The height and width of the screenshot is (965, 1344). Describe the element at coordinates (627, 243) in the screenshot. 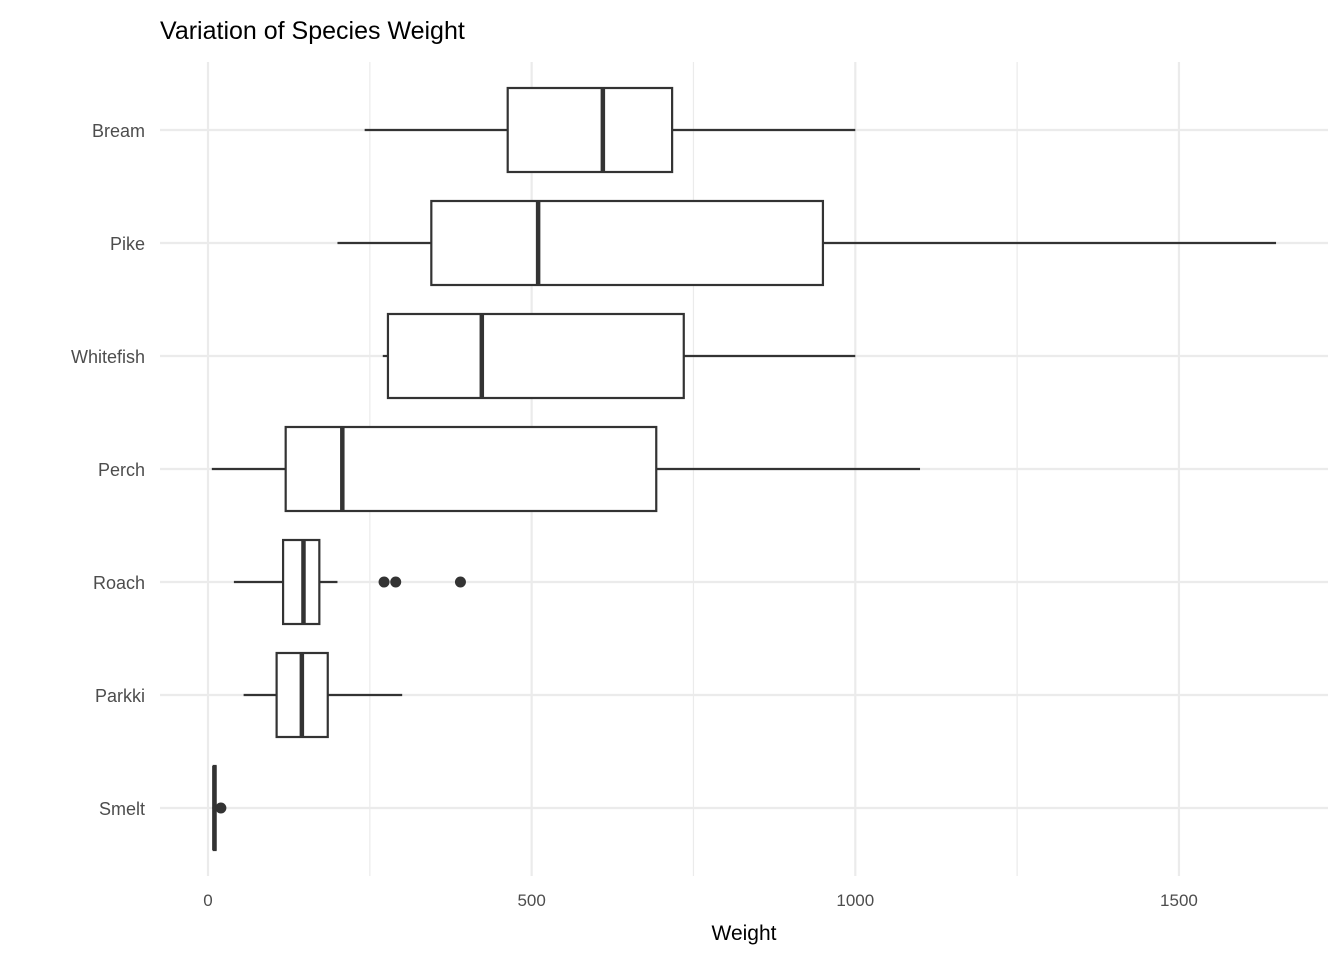

I see `box-pike` at that location.